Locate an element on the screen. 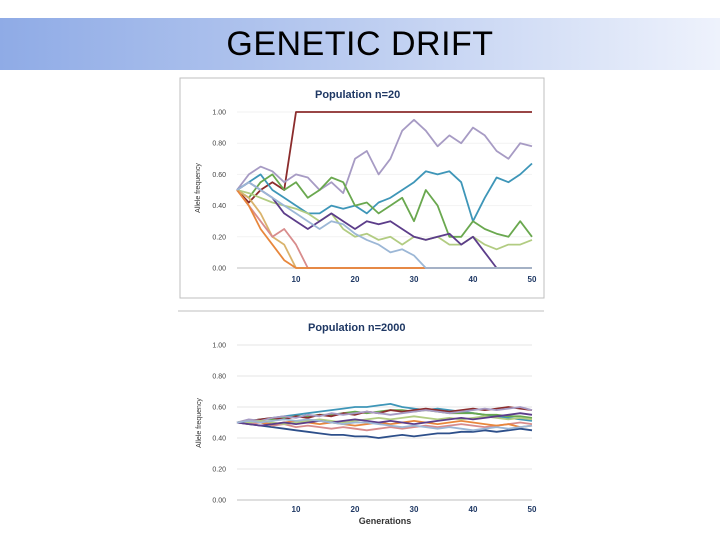 The width and height of the screenshot is (720, 540). chart-1-y-axis-label: Allele frequency is located at coordinates (198, 188).